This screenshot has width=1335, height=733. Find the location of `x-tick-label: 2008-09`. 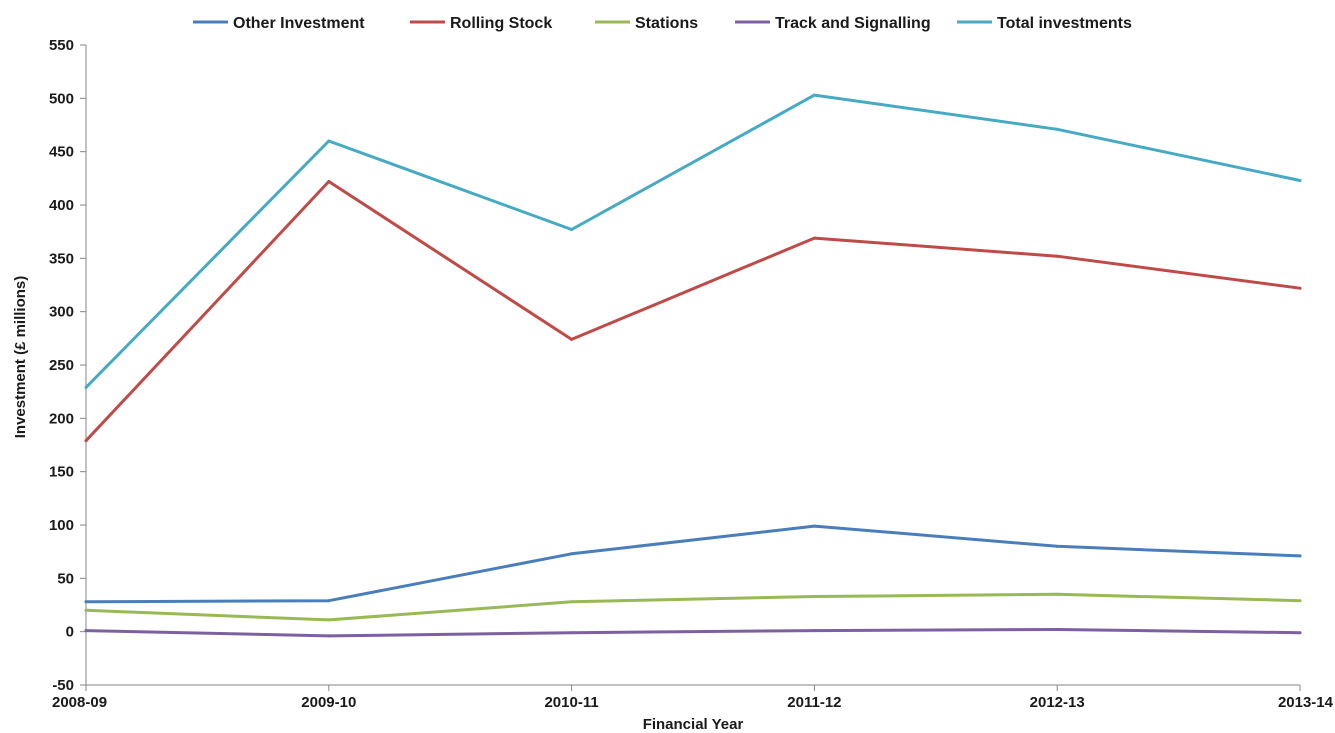

x-tick-label: 2008-09 is located at coordinates (79, 702).